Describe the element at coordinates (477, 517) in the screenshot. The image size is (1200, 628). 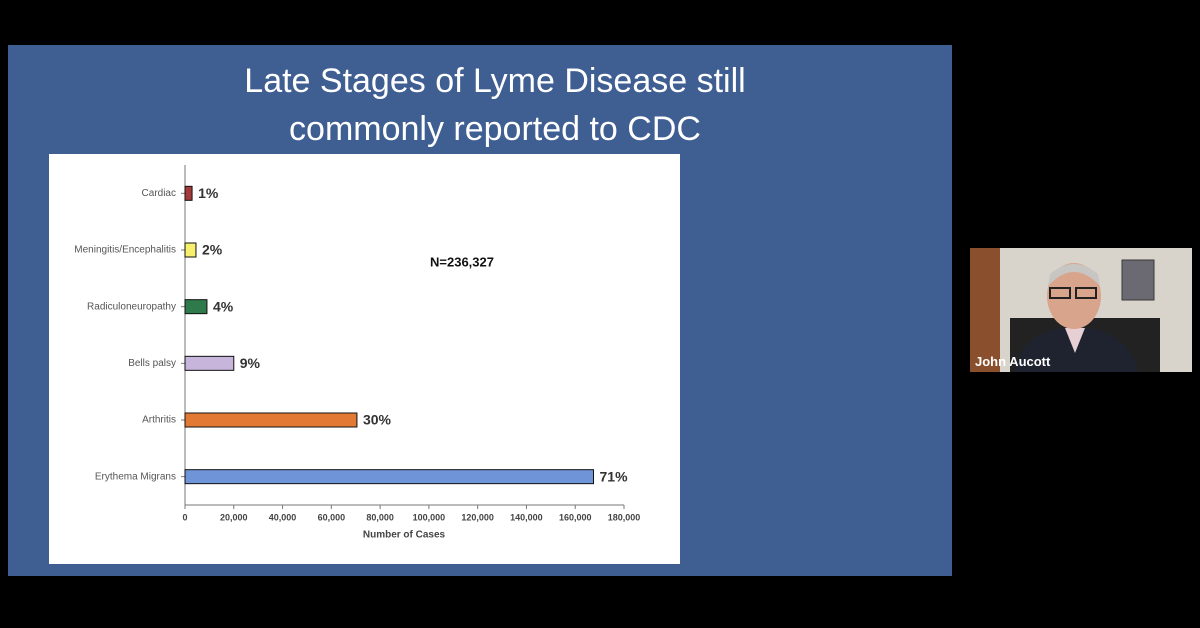
I see `x-tick-label: 120,000` at that location.